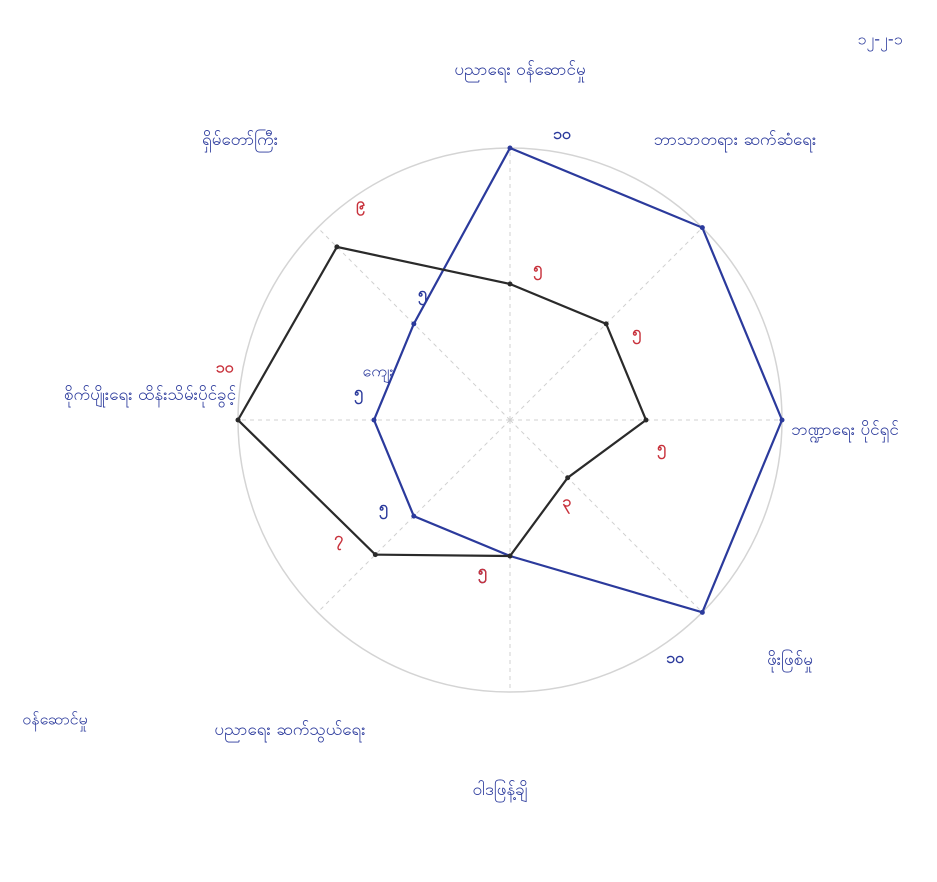 This screenshot has height=882, width=937. I want to click on annotation: ဝန်ဆောင်မှု, so click(54, 721).